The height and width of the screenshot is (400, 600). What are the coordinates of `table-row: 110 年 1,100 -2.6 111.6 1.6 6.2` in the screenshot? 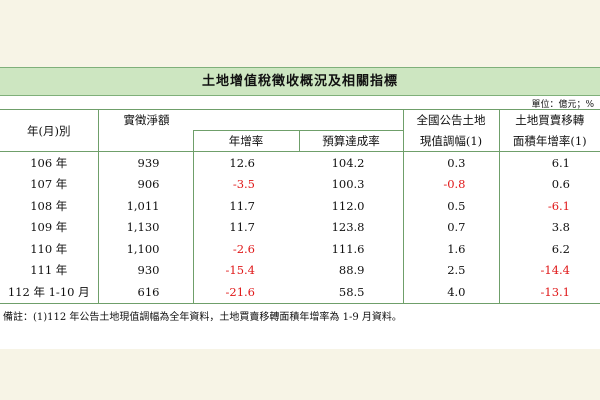 It's located at (300, 249).